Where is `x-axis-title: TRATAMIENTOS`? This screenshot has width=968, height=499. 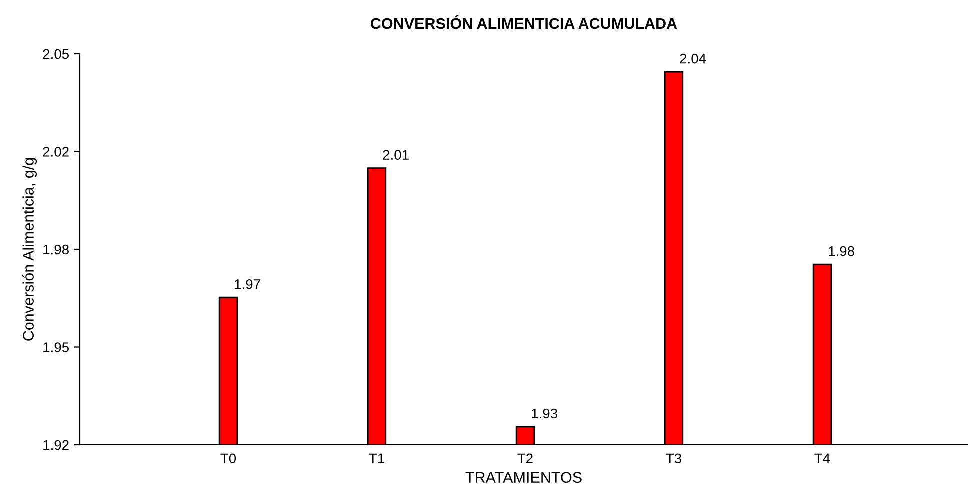
x-axis-title: TRATAMIENTOS is located at coordinates (524, 478).